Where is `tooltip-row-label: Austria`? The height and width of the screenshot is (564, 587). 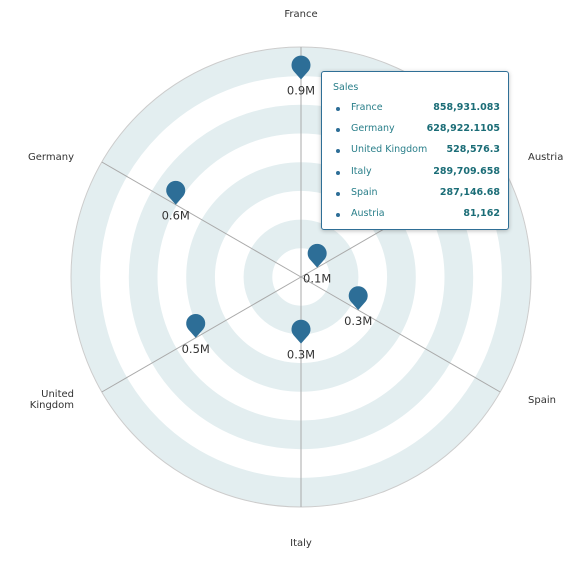 tooltip-row-label: Austria is located at coordinates (368, 213).